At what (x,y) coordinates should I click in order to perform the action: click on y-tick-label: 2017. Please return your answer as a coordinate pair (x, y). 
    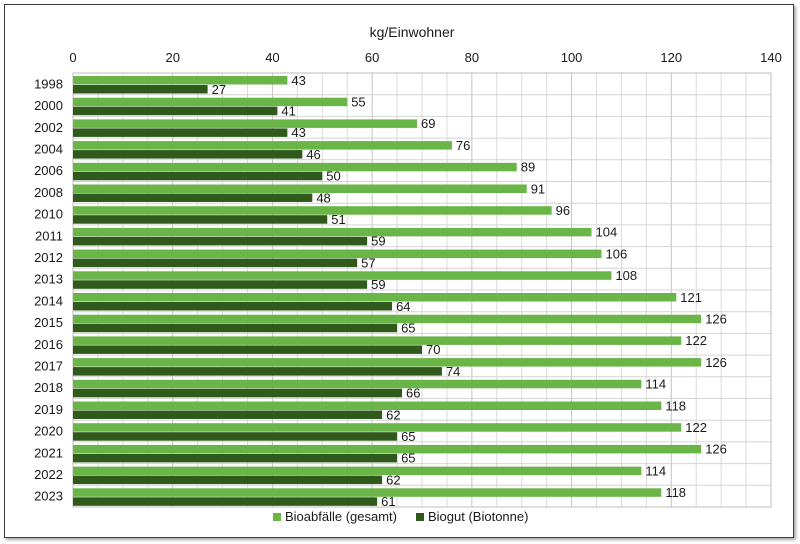
    Looking at the image, I should click on (48, 365).